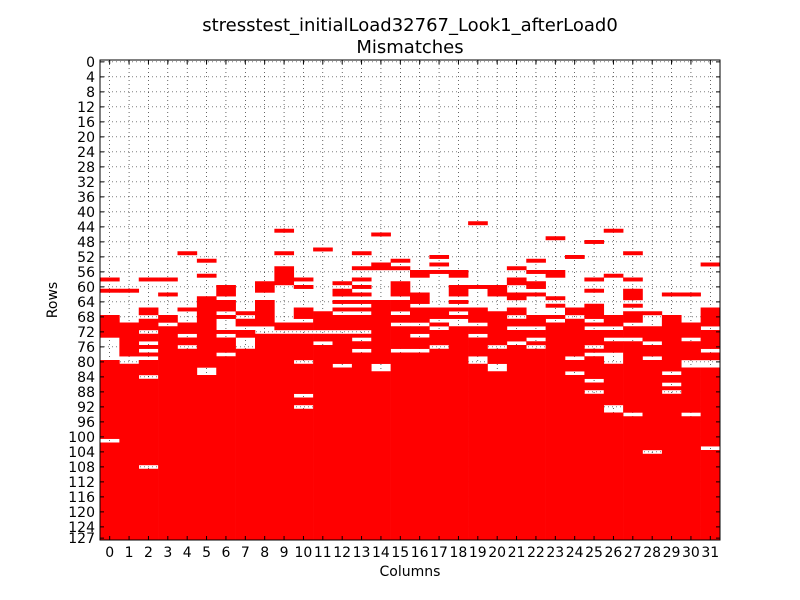 This screenshot has height=600, width=800. Describe the element at coordinates (167, 553) in the screenshot. I see `x-tick-label: 3` at that location.